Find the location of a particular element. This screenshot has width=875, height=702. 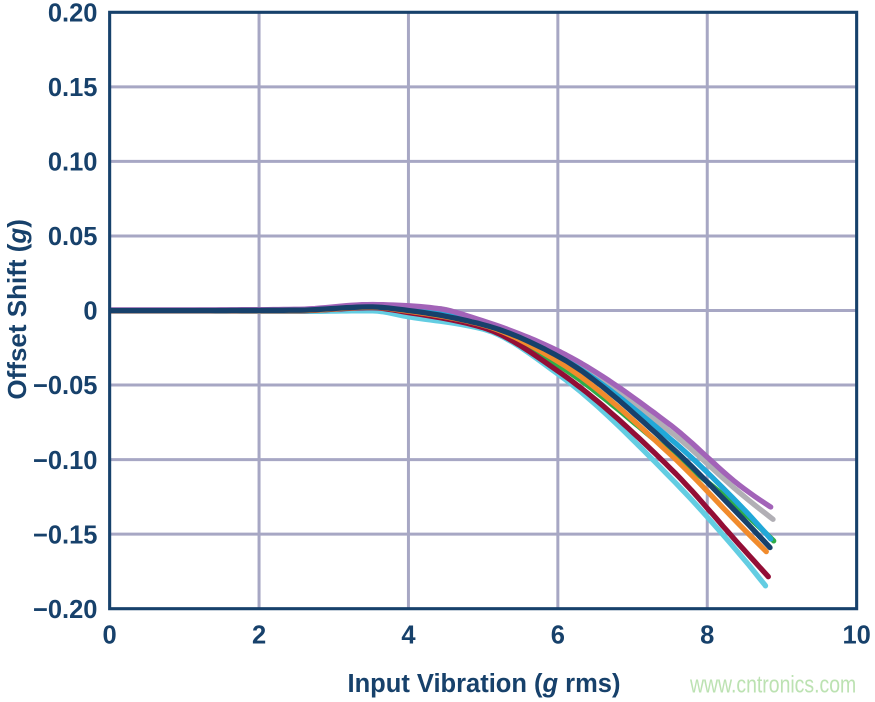

svg-text: −0.10 is located at coordinates (65, 461).